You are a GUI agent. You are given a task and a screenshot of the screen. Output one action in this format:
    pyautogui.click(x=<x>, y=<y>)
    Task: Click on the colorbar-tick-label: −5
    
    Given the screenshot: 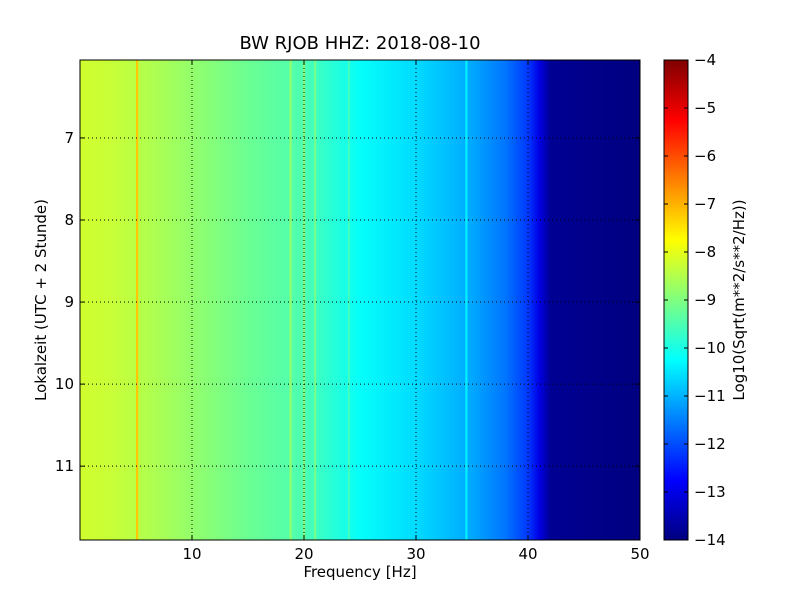 What is the action you would take?
    pyautogui.click(x=705, y=108)
    